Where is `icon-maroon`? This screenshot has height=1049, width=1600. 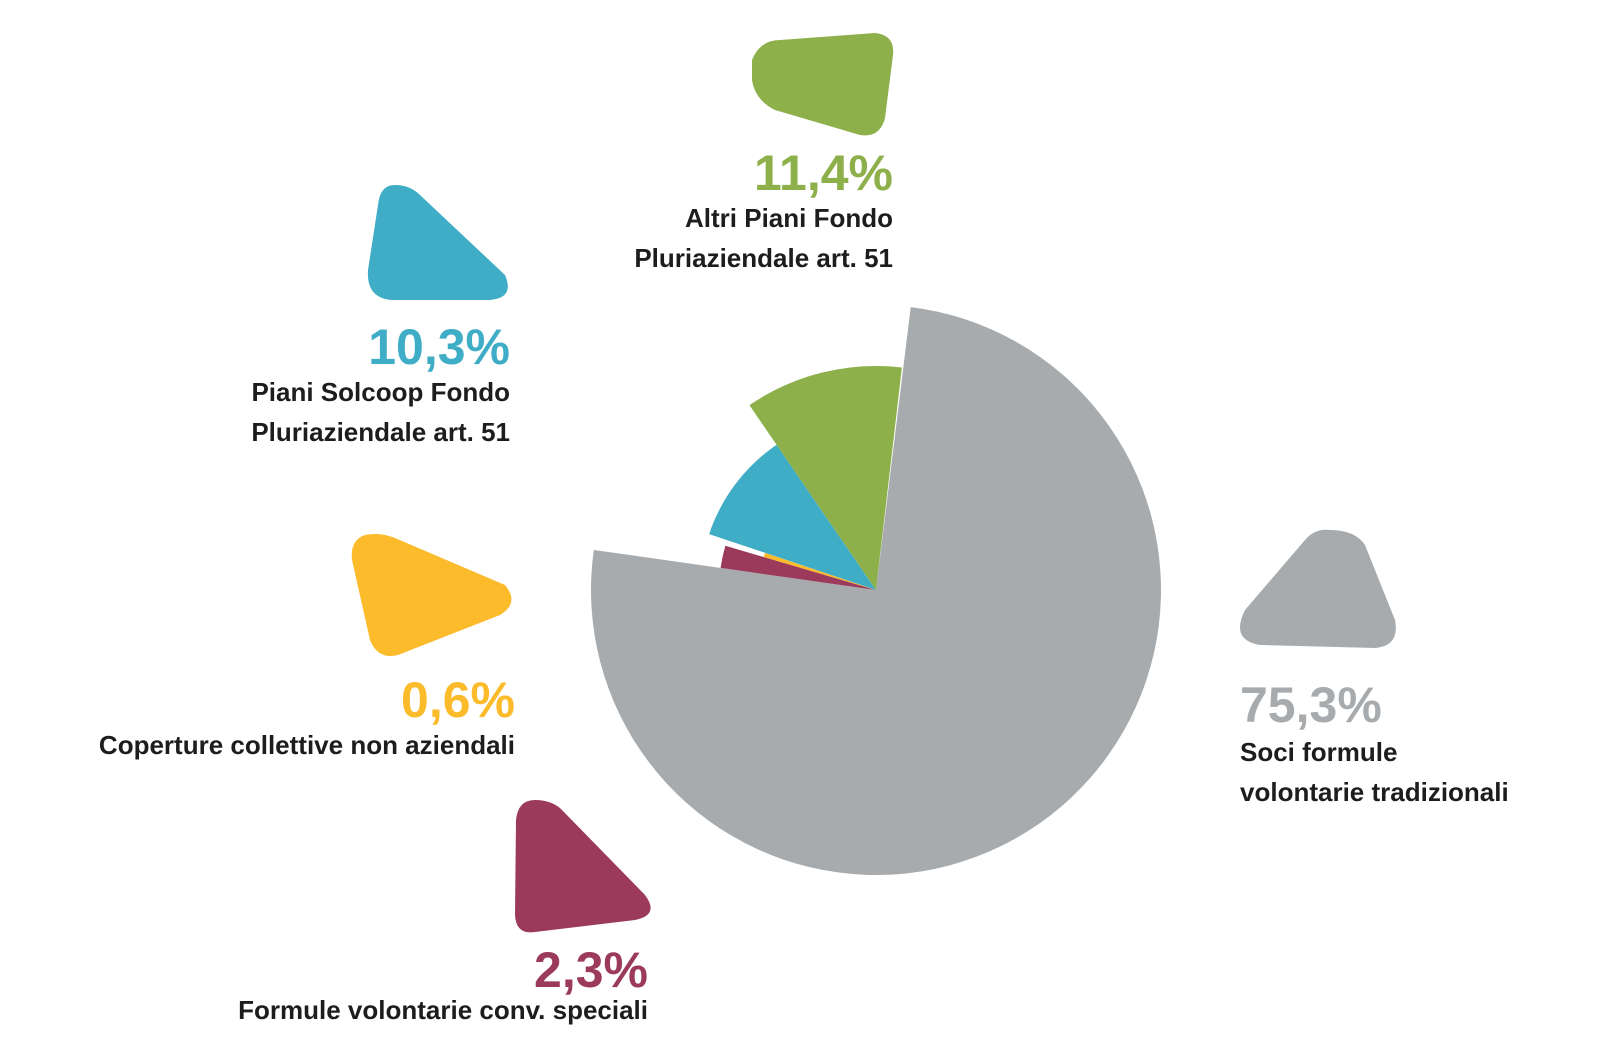
icon-maroon is located at coordinates (583, 866).